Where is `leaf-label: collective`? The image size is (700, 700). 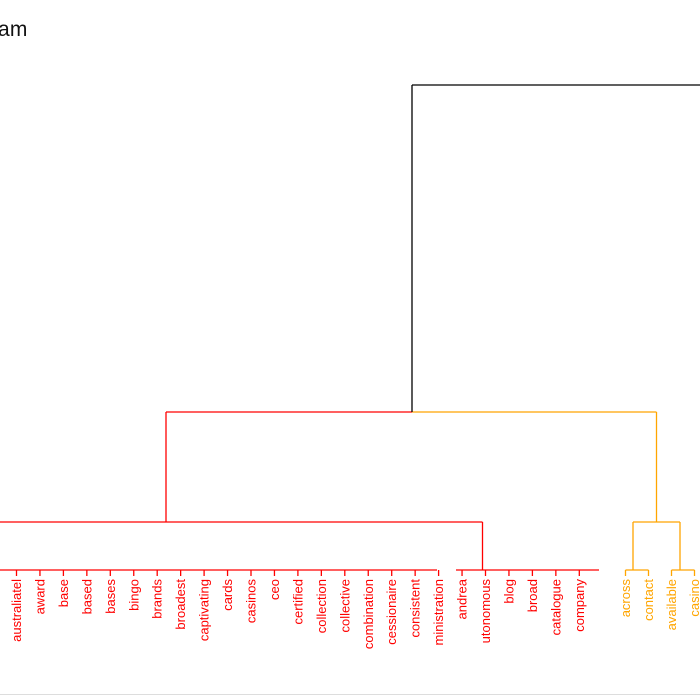
leaf-label: collective is located at coordinates (344, 605).